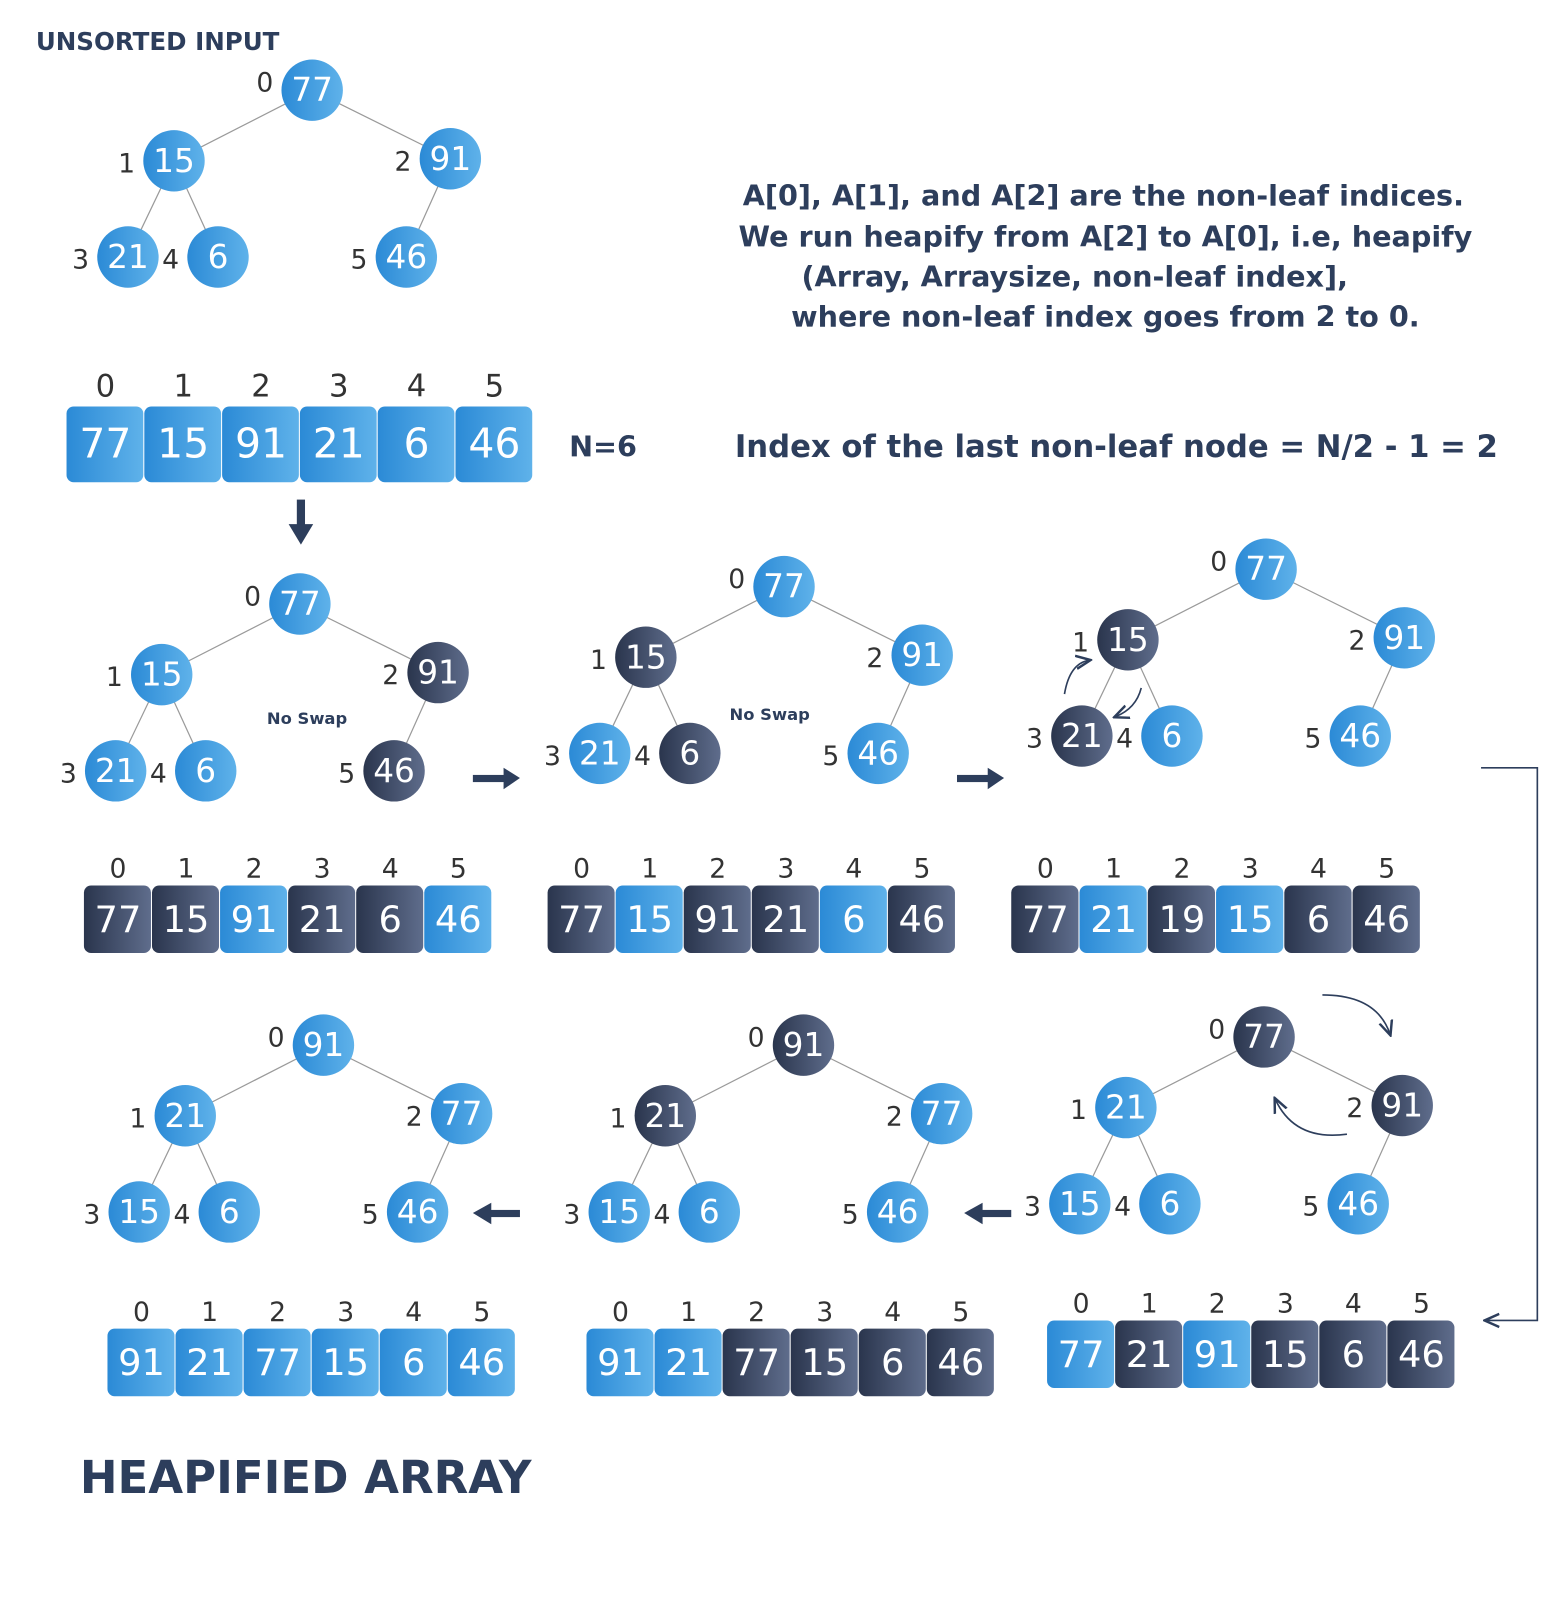 This screenshot has height=1600, width=1566. What do you see at coordinates (1181, 869) in the screenshot?
I see `cell-index: 2` at bounding box center [1181, 869].